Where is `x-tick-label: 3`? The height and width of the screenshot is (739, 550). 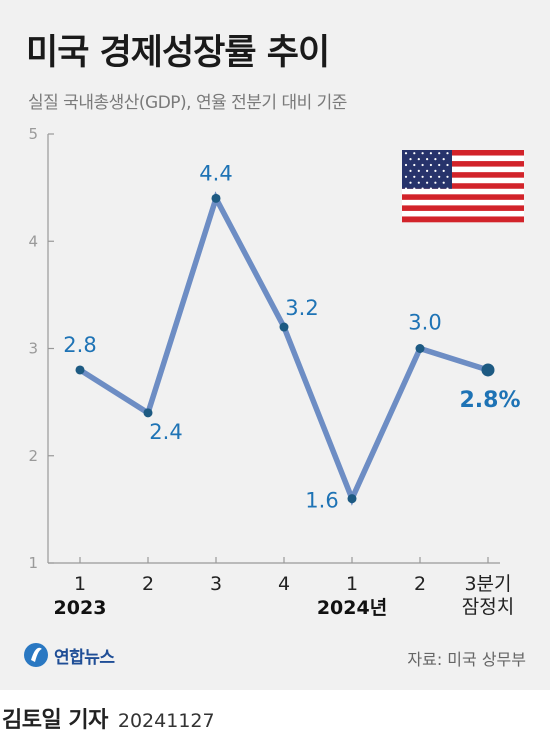
x-tick-label: 3 is located at coordinates (216, 584).